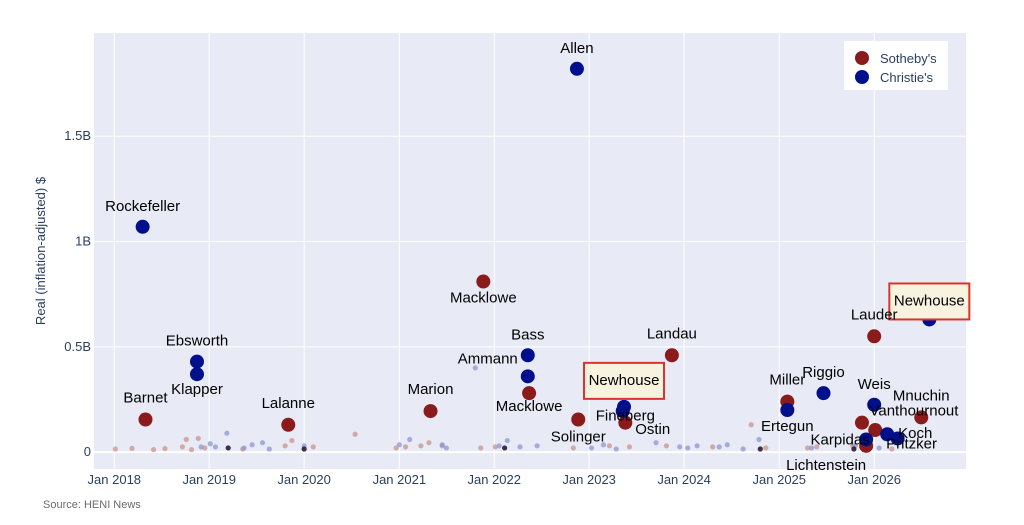  I want to click on highlight-boxes, so click(777, 341).